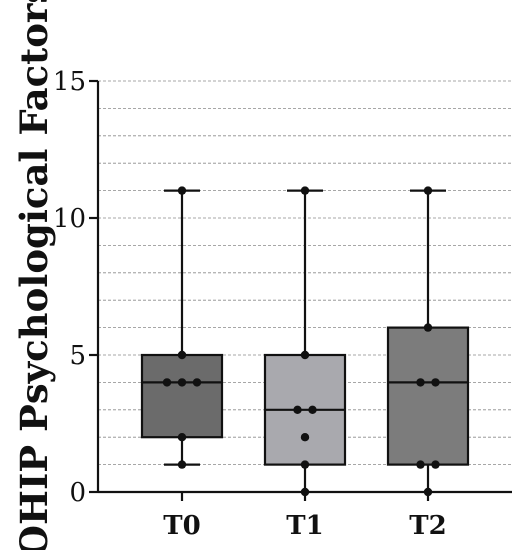 This screenshot has width=526, height=550. Describe the element at coordinates (181, 526) in the screenshot. I see `x-tick-label: T0` at that location.